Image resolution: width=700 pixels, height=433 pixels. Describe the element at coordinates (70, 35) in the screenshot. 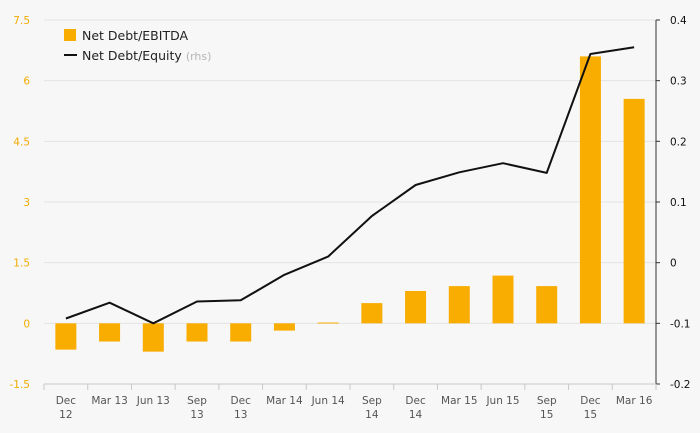

I see `legend-bar-swatch` at that location.